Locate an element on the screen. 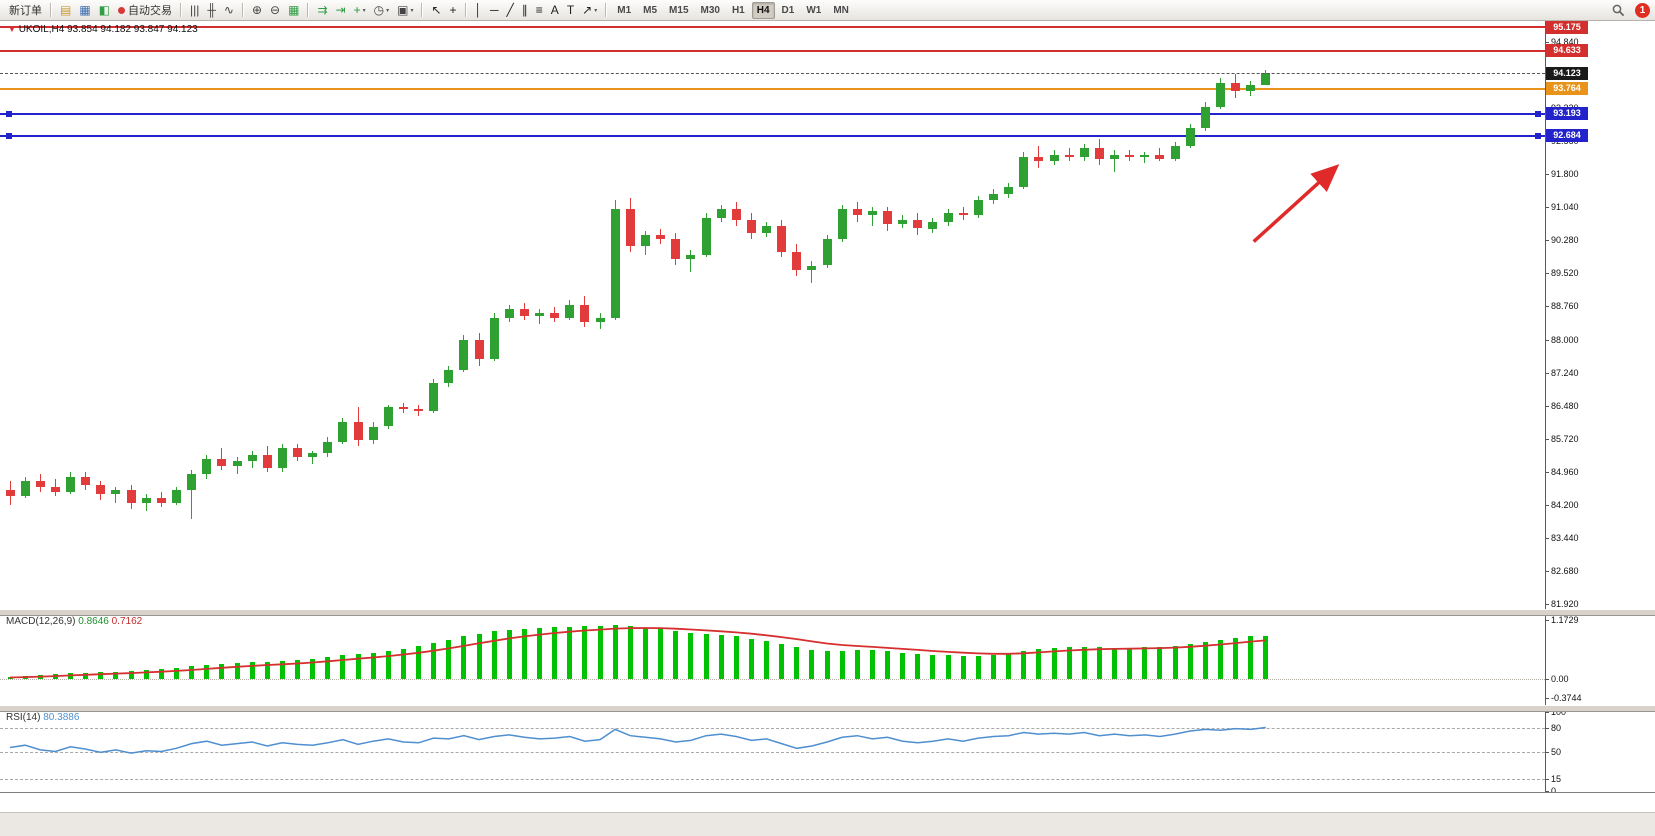  price-tick-label: 84.200 is located at coordinates (1565, 504).